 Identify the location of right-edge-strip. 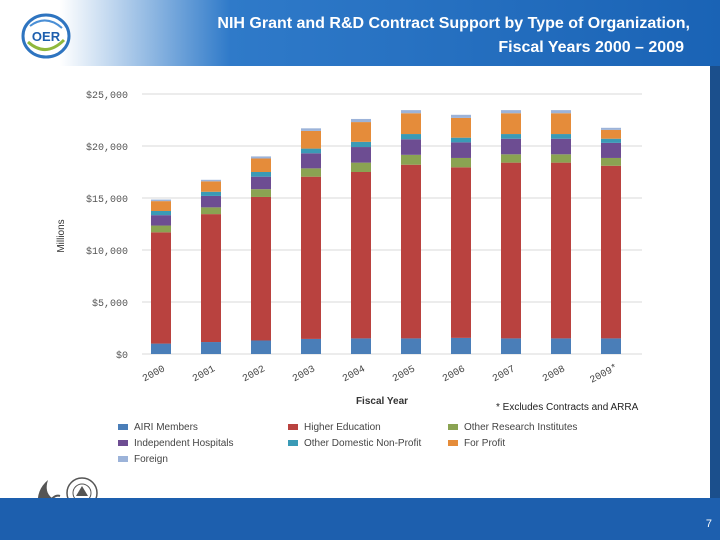
(715, 282).